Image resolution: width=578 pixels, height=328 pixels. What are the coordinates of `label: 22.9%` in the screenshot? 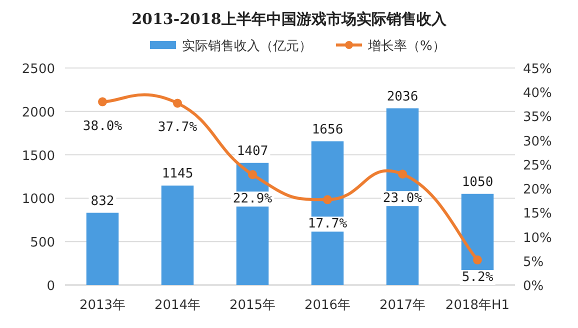 It's located at (252, 199).